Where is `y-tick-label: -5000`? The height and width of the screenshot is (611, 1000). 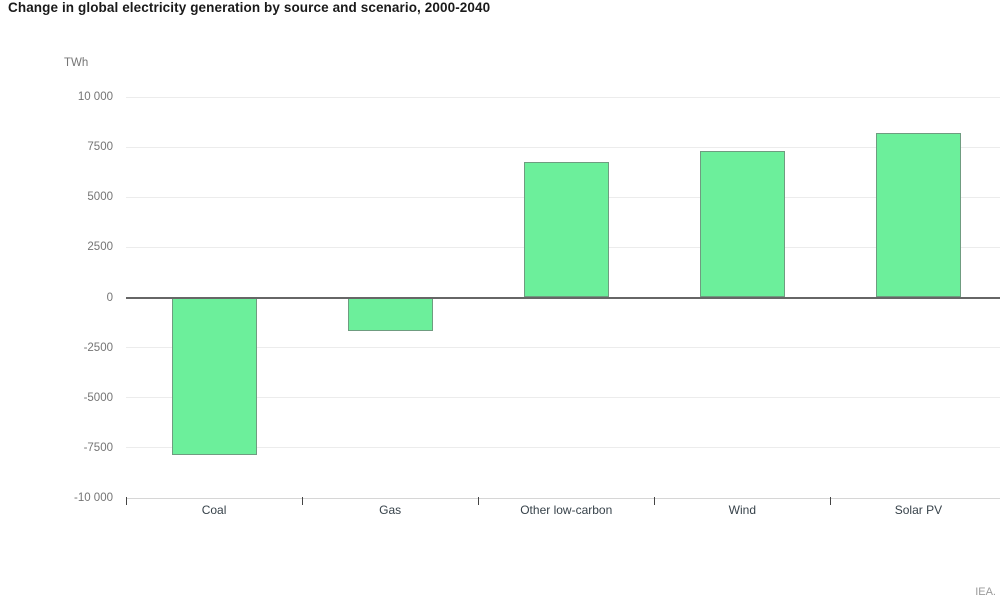
y-tick-label: -5000 is located at coordinates (98, 397).